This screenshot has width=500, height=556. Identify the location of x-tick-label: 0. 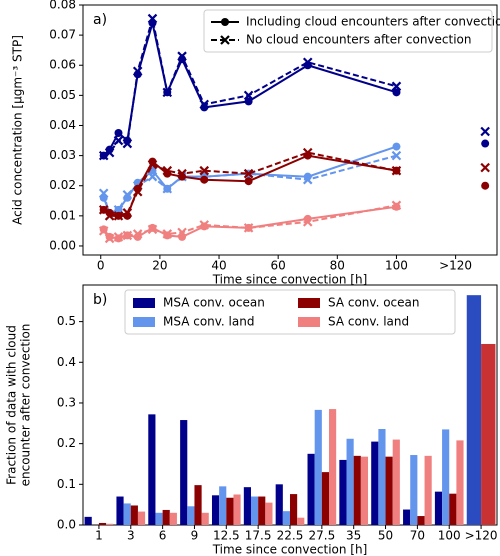
(101, 266).